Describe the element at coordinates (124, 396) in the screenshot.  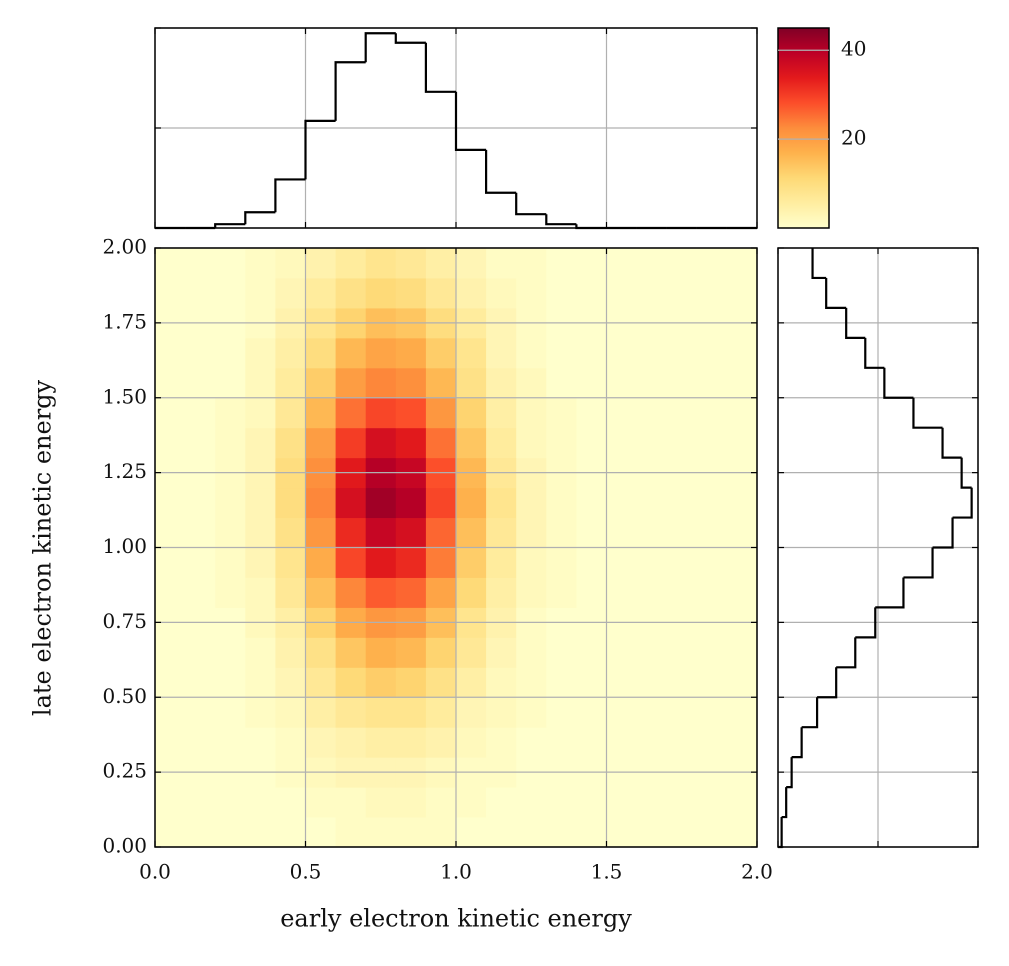
I see `y-tick-label: 1.50` at that location.